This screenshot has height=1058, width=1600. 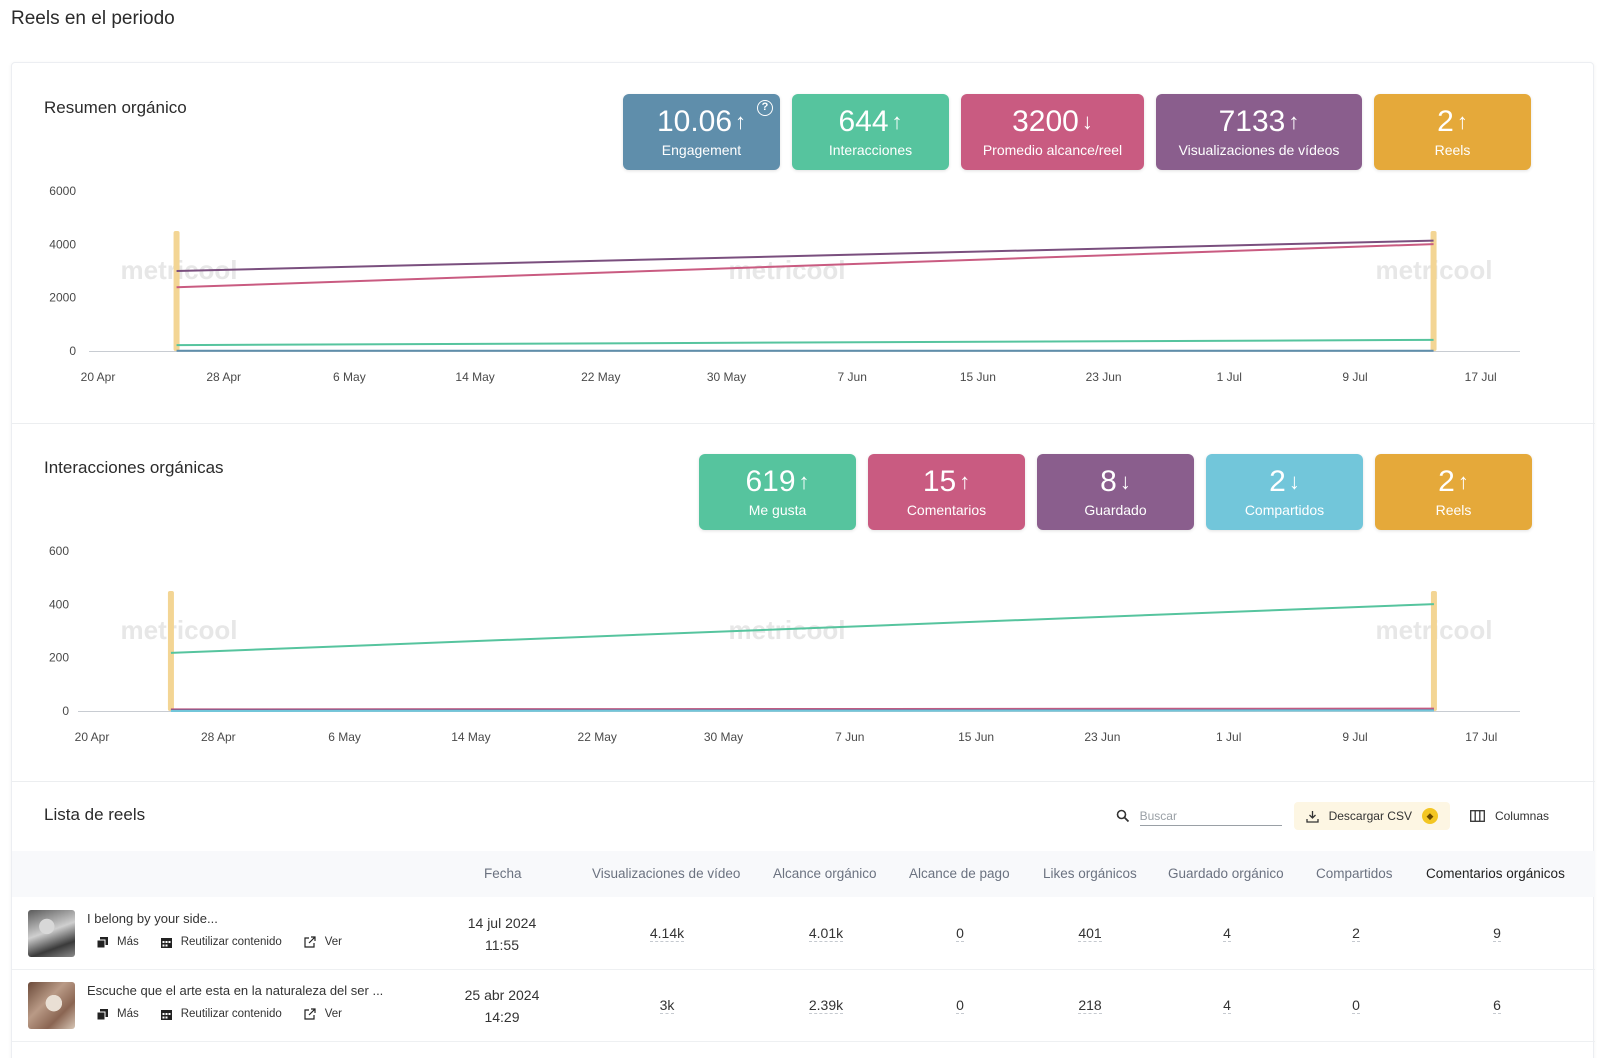 What do you see at coordinates (128, 942) in the screenshot?
I see `more-label: Más` at bounding box center [128, 942].